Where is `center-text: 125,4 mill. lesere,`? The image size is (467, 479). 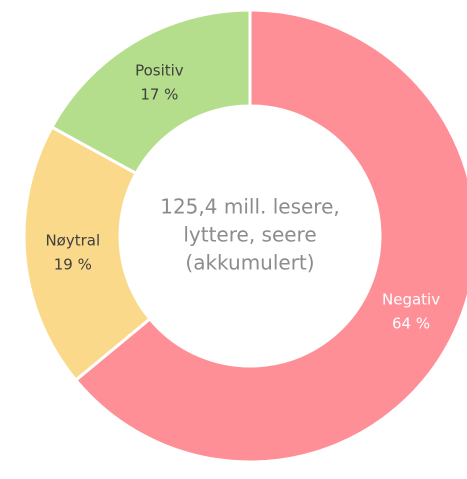 center-text: 125,4 mill. lesere, is located at coordinates (250, 207).